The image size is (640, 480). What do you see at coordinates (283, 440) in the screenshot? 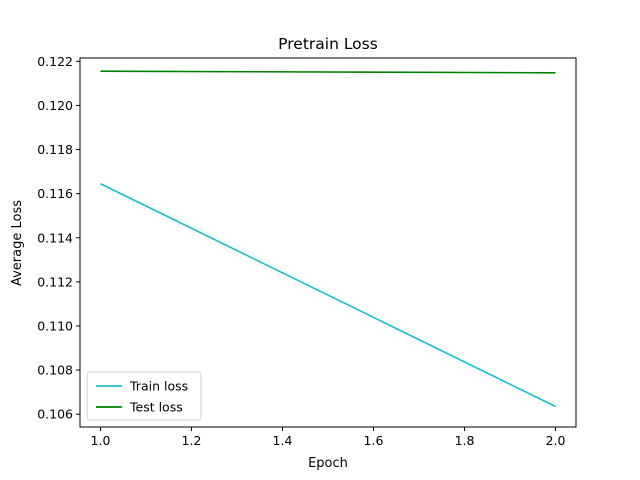
I see `x-tick-label: 1.4` at bounding box center [283, 440].